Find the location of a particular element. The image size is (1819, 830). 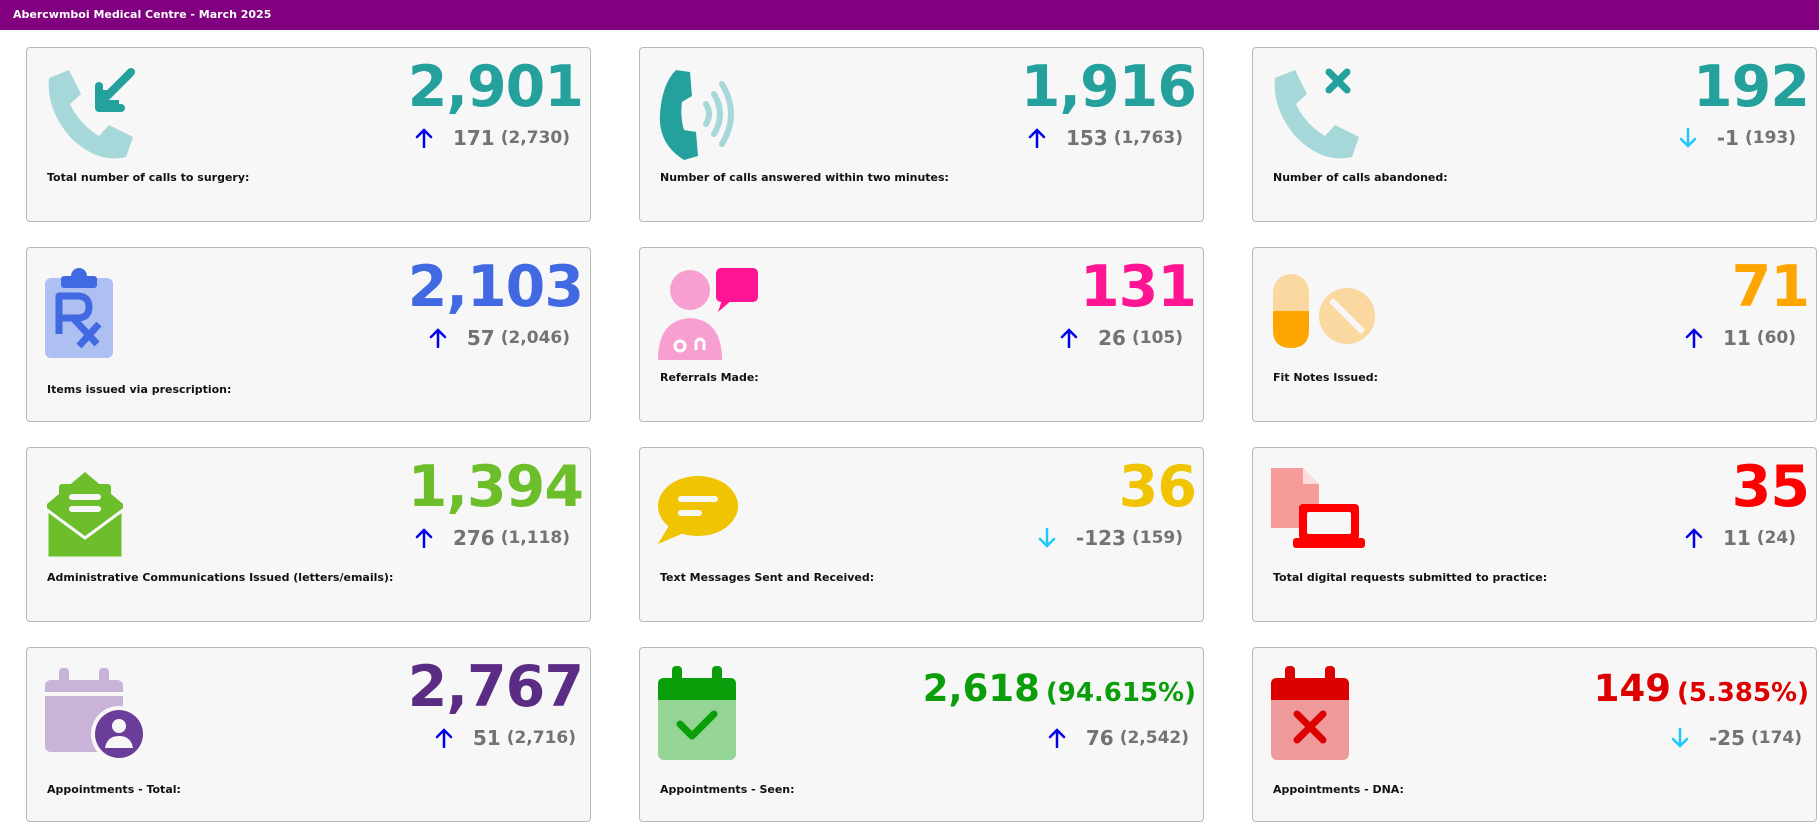

prescription-clipboard-icon is located at coordinates (98, 314).